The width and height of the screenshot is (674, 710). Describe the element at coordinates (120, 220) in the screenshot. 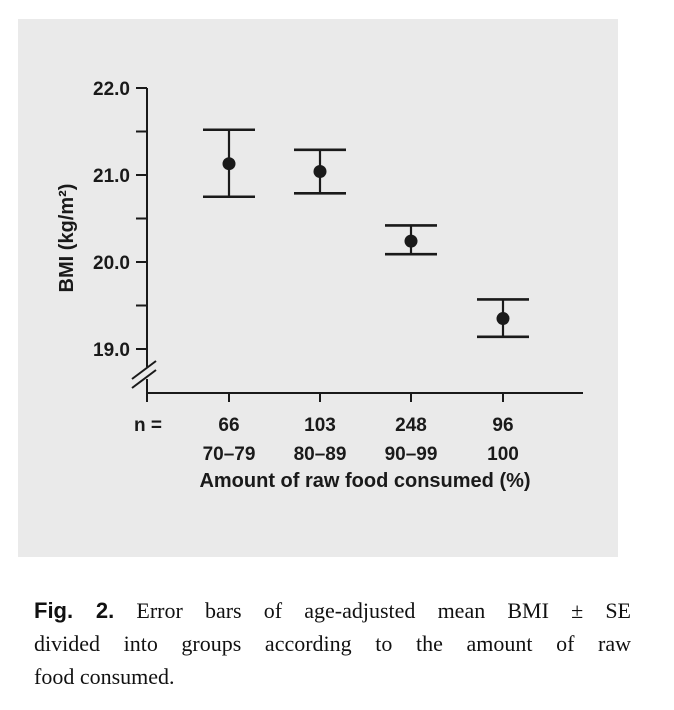

I see `y-axis-ticks: 22.0 21.0 20.0 19.0` at that location.